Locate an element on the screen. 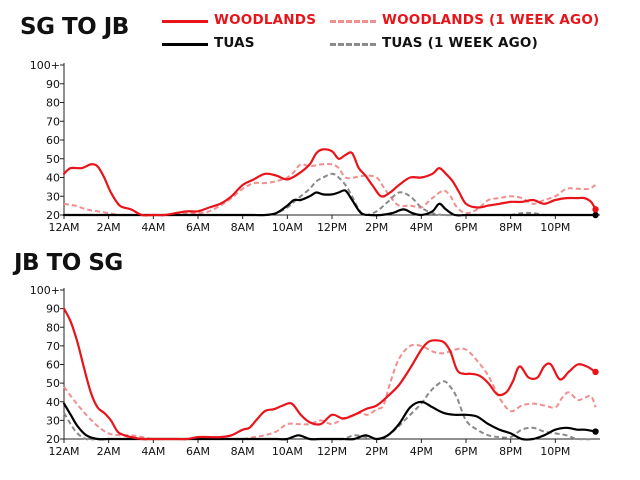 The image size is (640, 480). chart1-x-tick-label: 10AM is located at coordinates (287, 227).